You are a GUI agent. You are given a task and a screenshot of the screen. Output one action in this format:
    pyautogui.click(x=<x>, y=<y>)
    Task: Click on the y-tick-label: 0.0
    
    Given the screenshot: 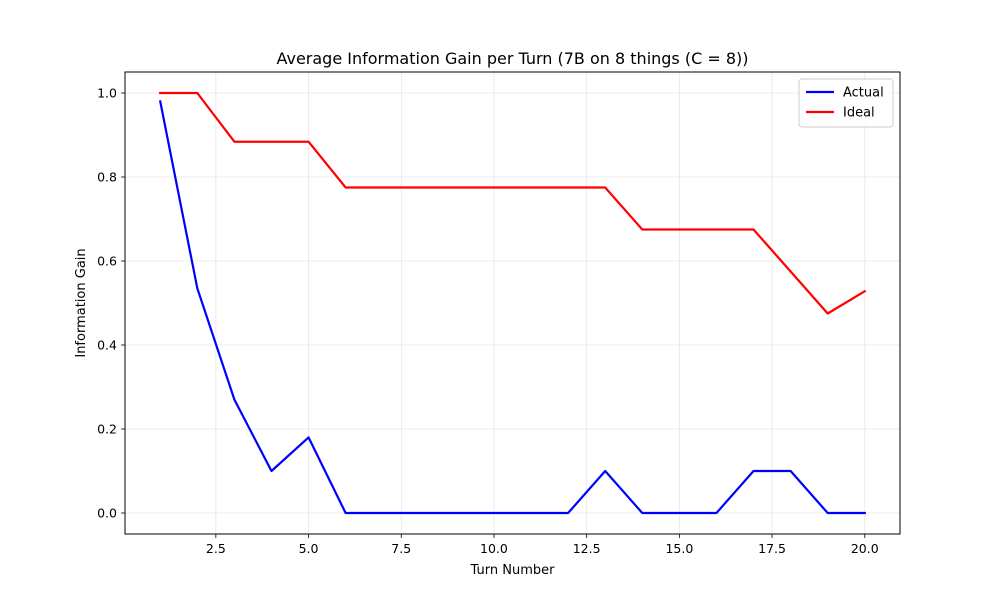 What is the action you would take?
    pyautogui.click(x=107, y=513)
    